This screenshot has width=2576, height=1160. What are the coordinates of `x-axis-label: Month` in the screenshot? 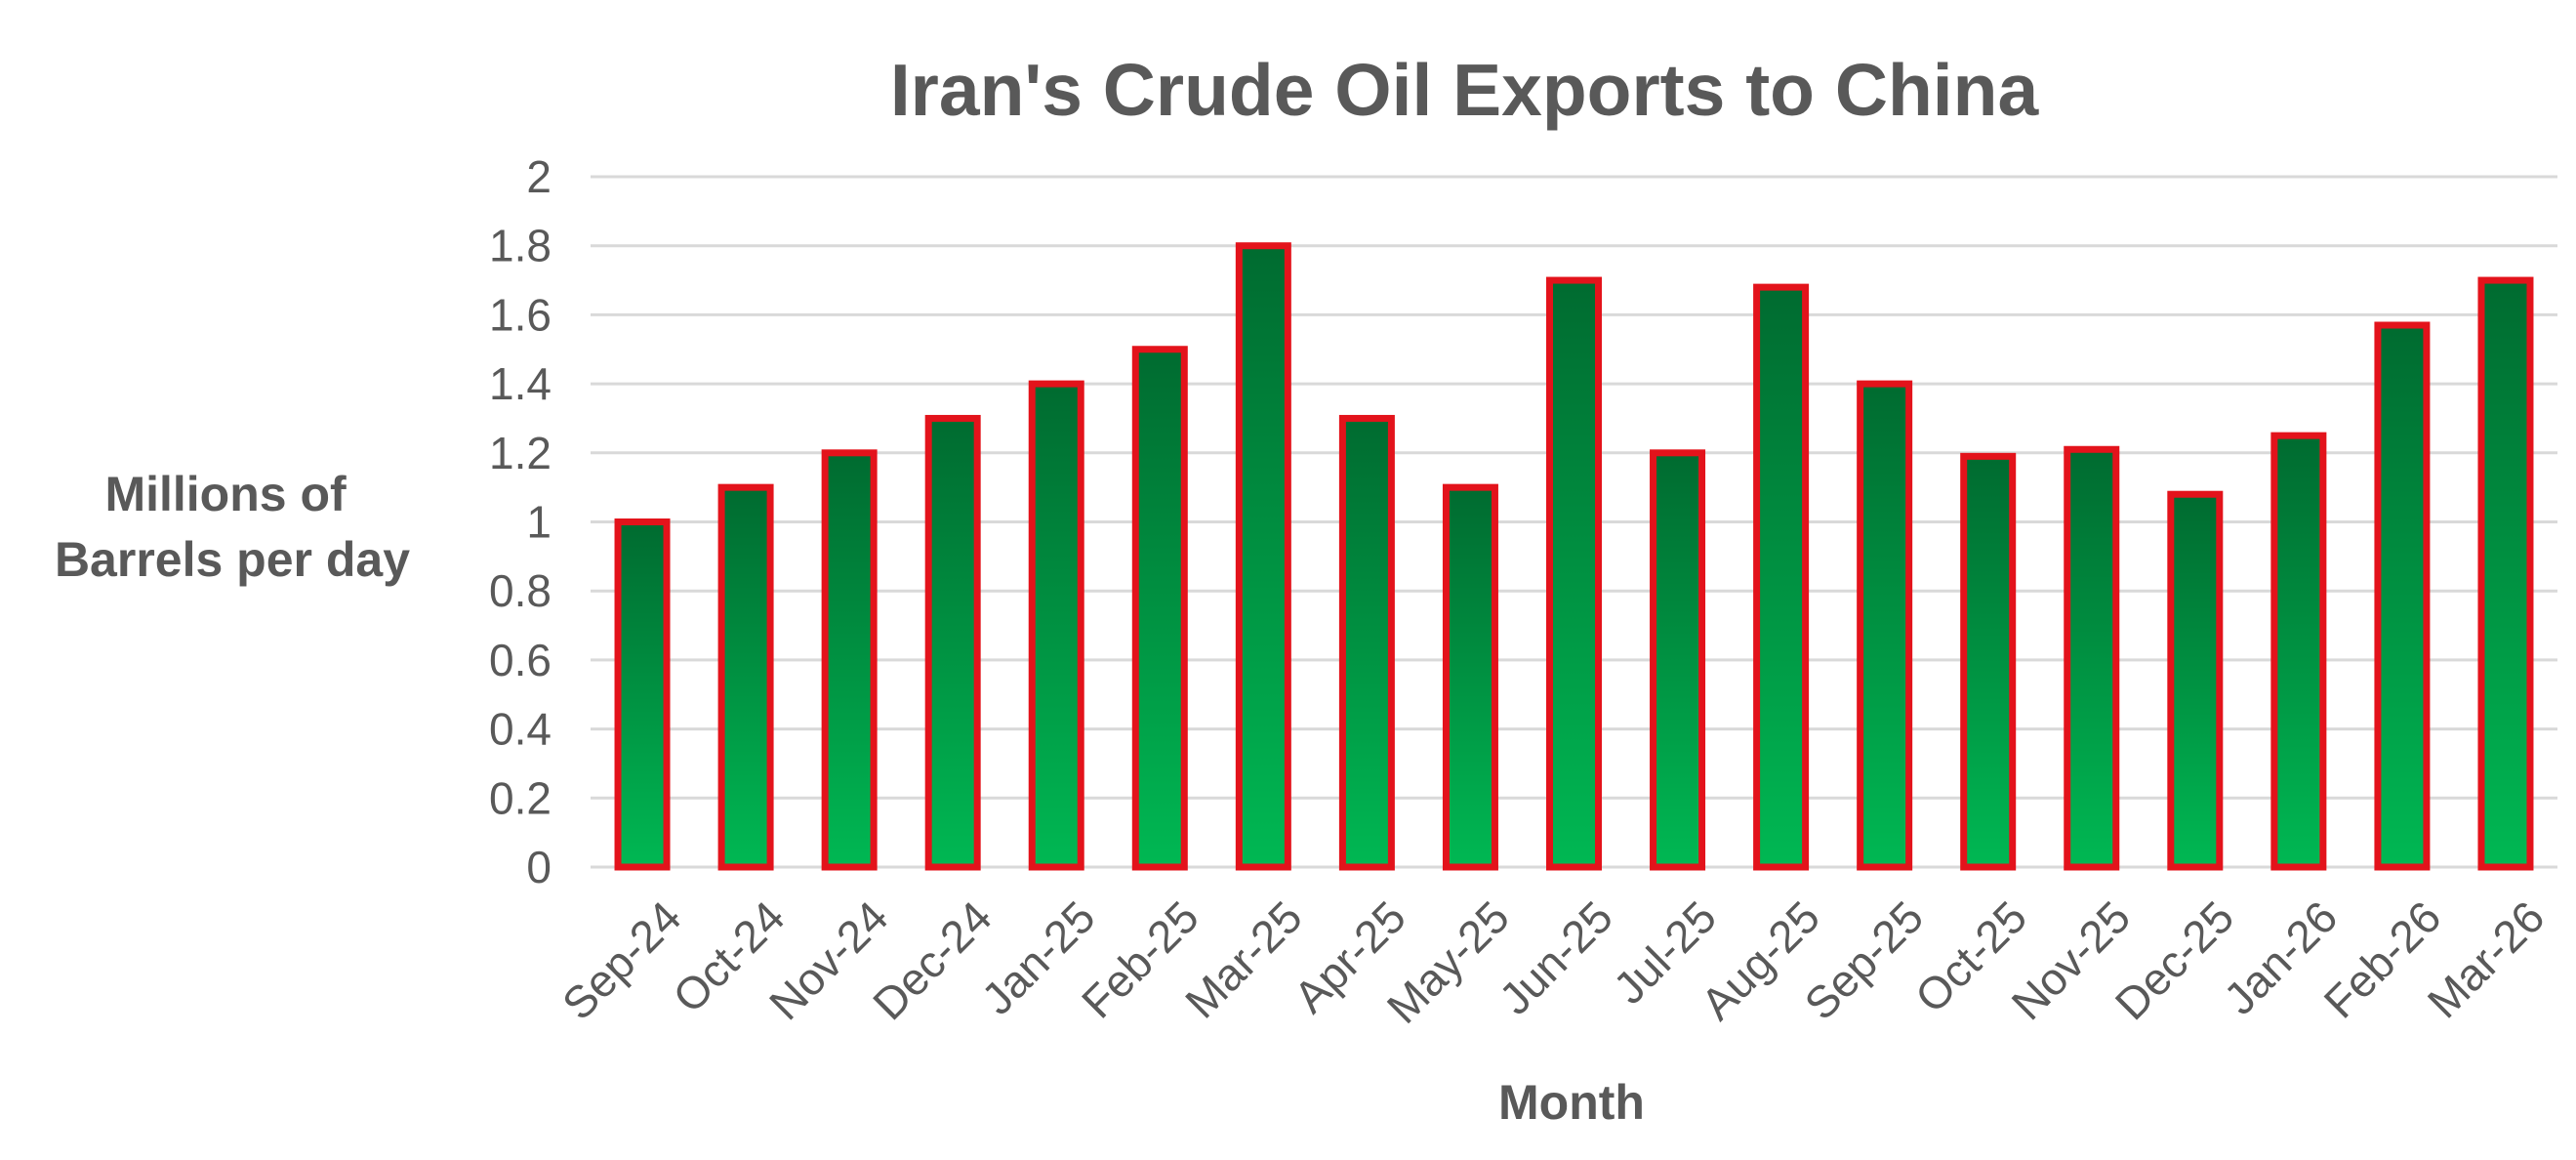 It's located at (1571, 1102).